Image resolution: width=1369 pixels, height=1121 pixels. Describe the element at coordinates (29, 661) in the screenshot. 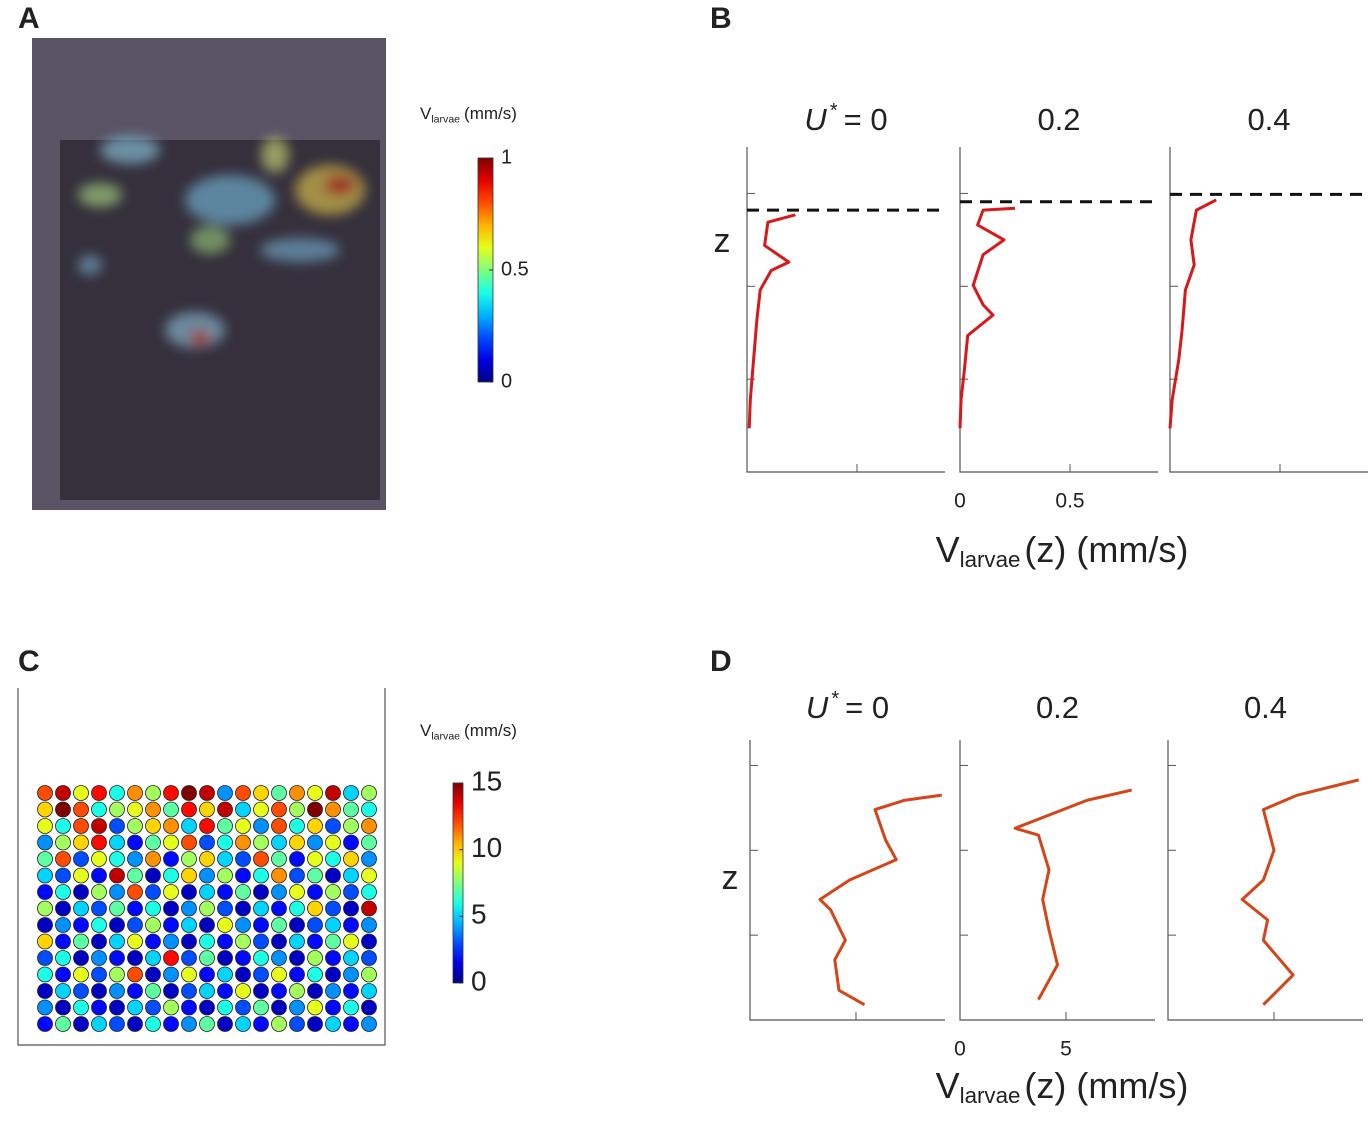

I see `panel-label: C` at that location.